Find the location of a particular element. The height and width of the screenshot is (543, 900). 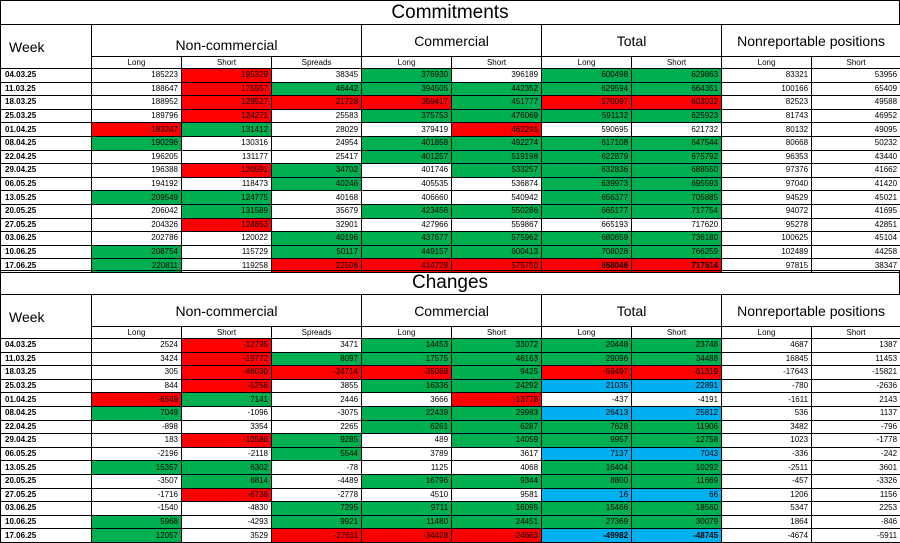

nc-spreads-header: Spreads is located at coordinates (317, 63).